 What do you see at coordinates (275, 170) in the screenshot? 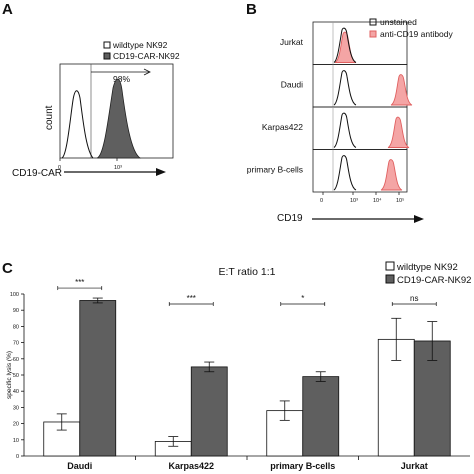
I see `panel-b-row-label: primary B-cells` at bounding box center [275, 170].